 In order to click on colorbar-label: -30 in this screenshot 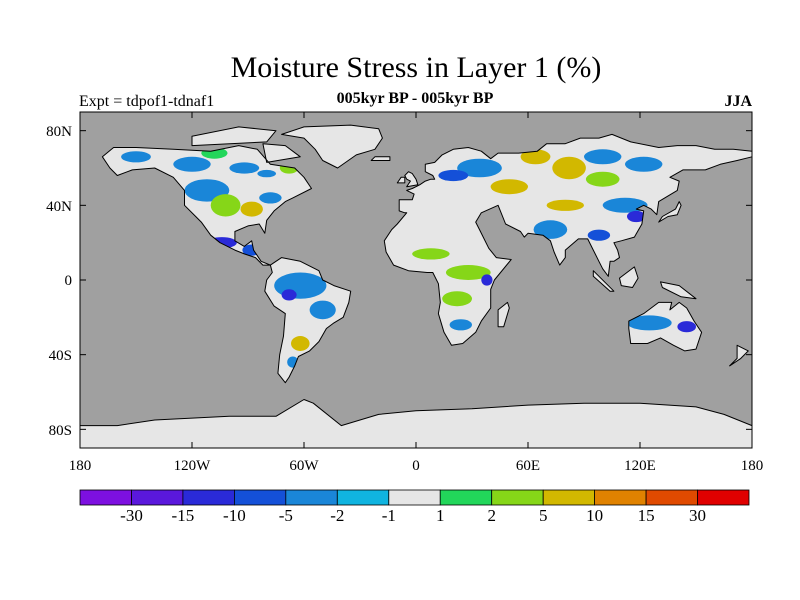, I will do `click(131, 515)`.